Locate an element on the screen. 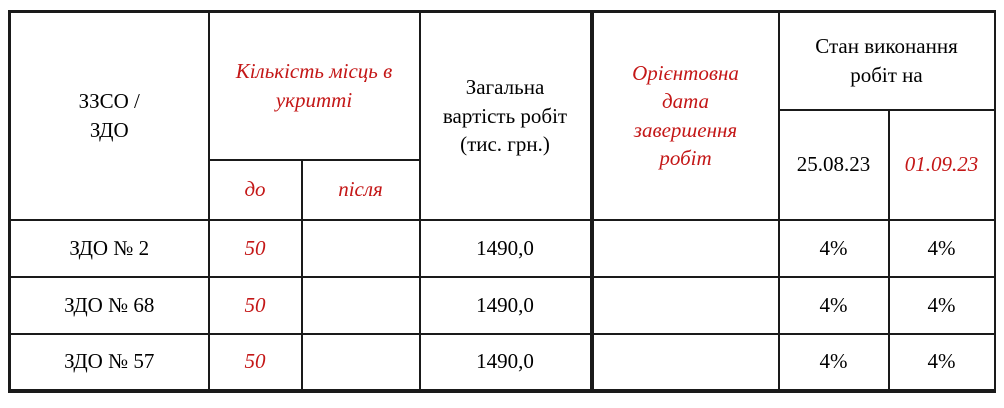 Image resolution: width=1004 pixels, height=408 pixels. header-places-after: після is located at coordinates (360, 189).